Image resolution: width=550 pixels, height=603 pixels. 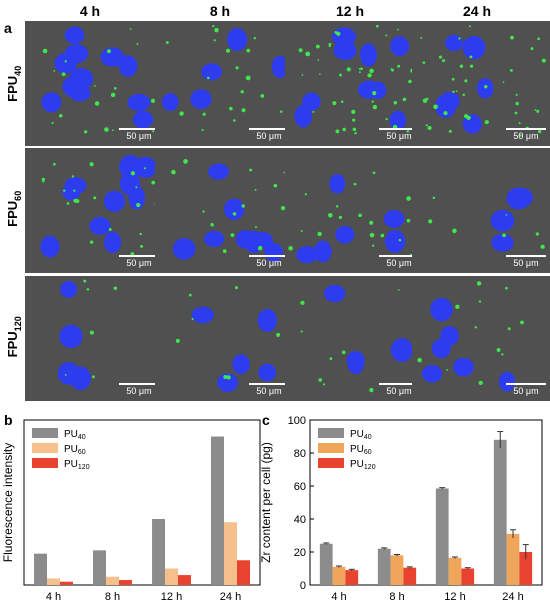 What do you see at coordinates (90, 11) in the screenshot?
I see `column-header-4h: 4 h` at bounding box center [90, 11].